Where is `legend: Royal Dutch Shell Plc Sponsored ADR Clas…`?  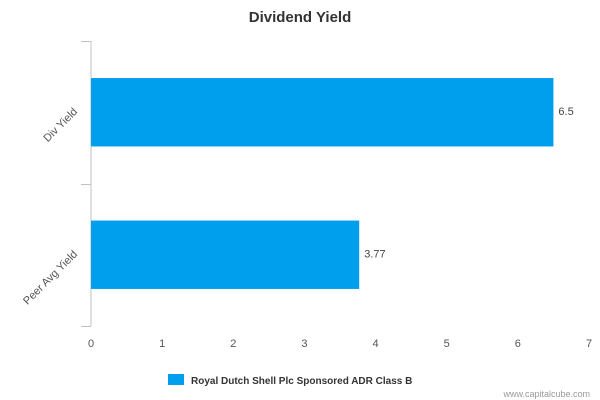 legend: Royal Dutch Shell Plc Sponsored ADR Clas… is located at coordinates (290, 380).